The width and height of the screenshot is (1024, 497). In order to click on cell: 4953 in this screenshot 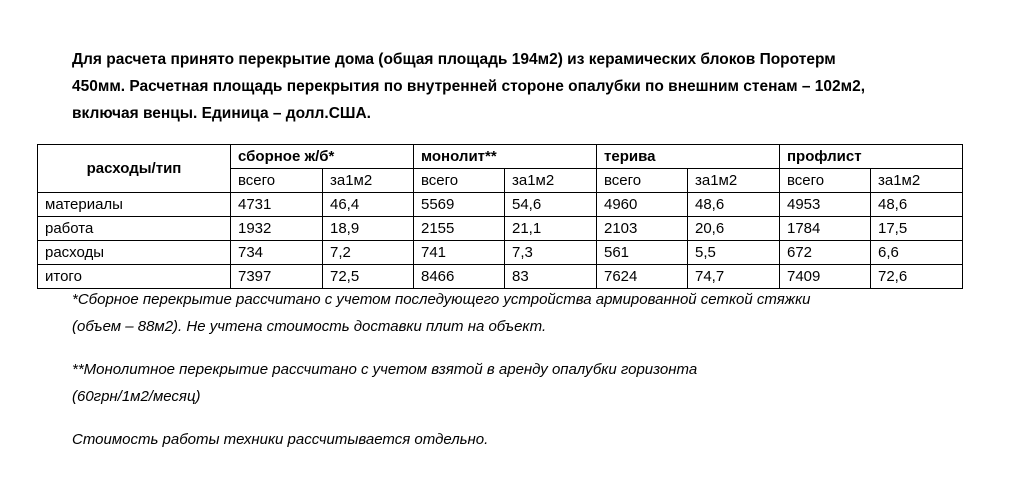, I will do `click(825, 204)`.